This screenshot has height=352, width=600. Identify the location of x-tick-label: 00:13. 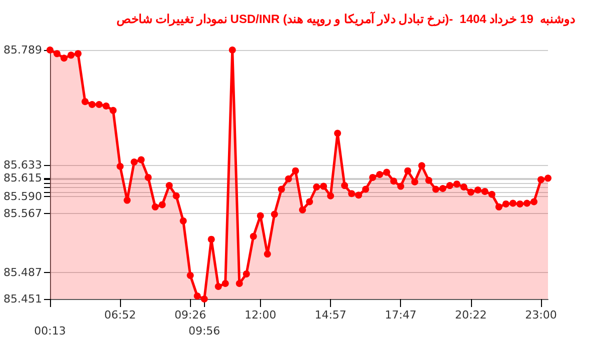
(50, 331).